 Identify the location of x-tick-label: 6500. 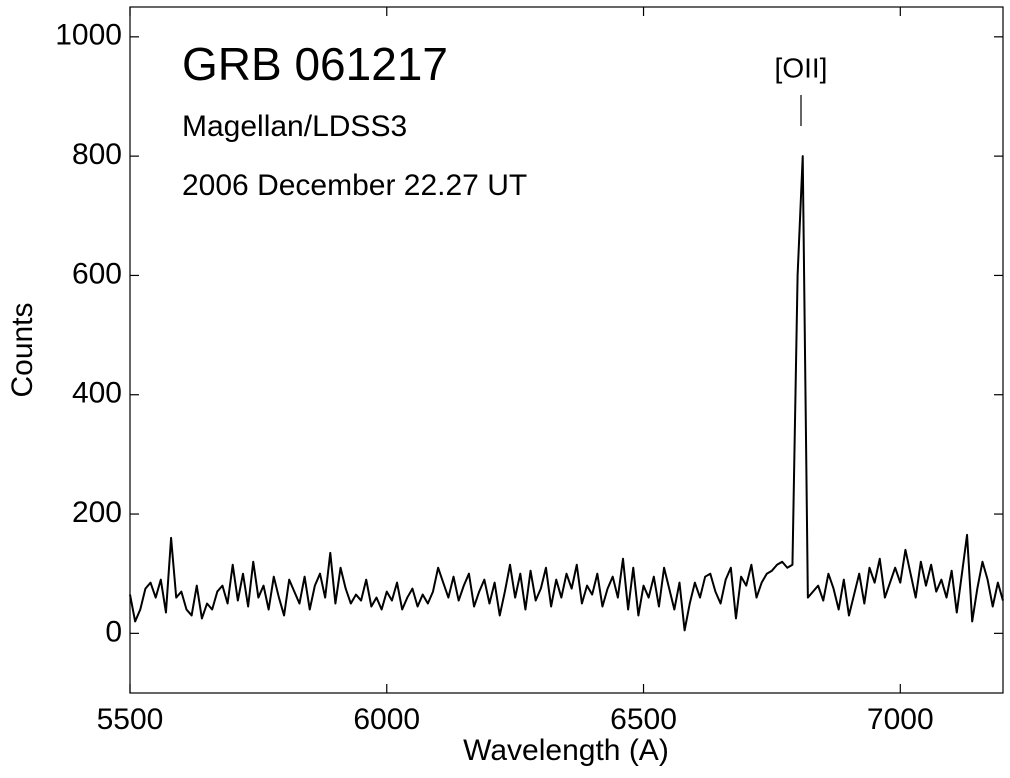
(643, 719).